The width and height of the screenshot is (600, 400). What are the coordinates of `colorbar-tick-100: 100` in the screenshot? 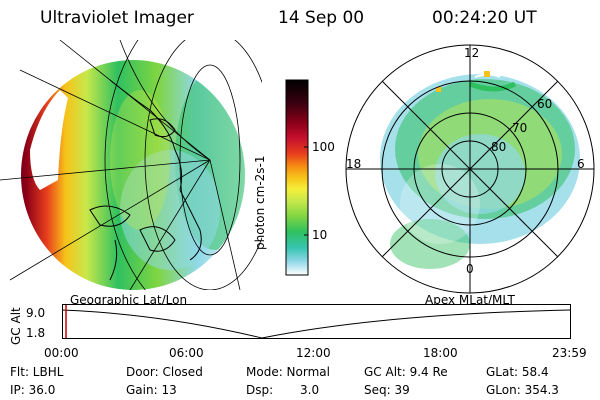 It's located at (323, 147).